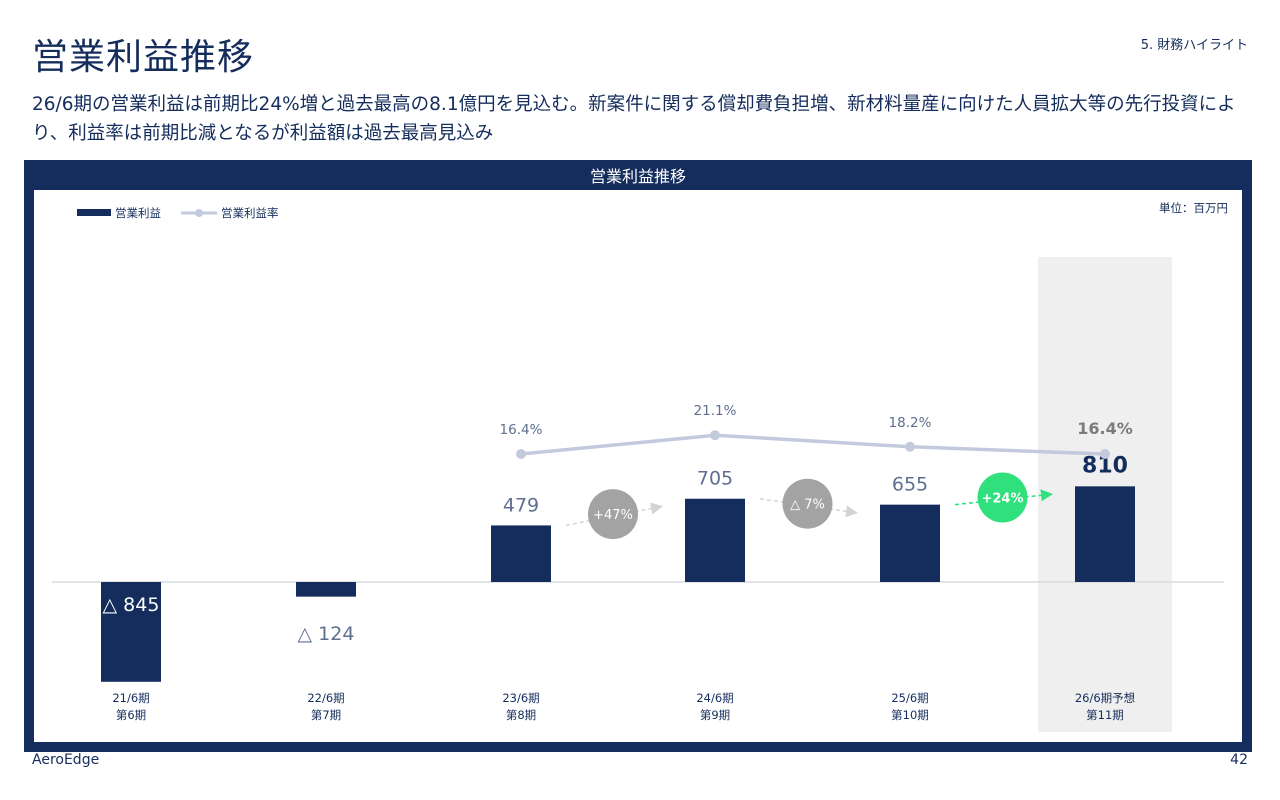  I want to click on bar-value-label: 705, so click(715, 479).